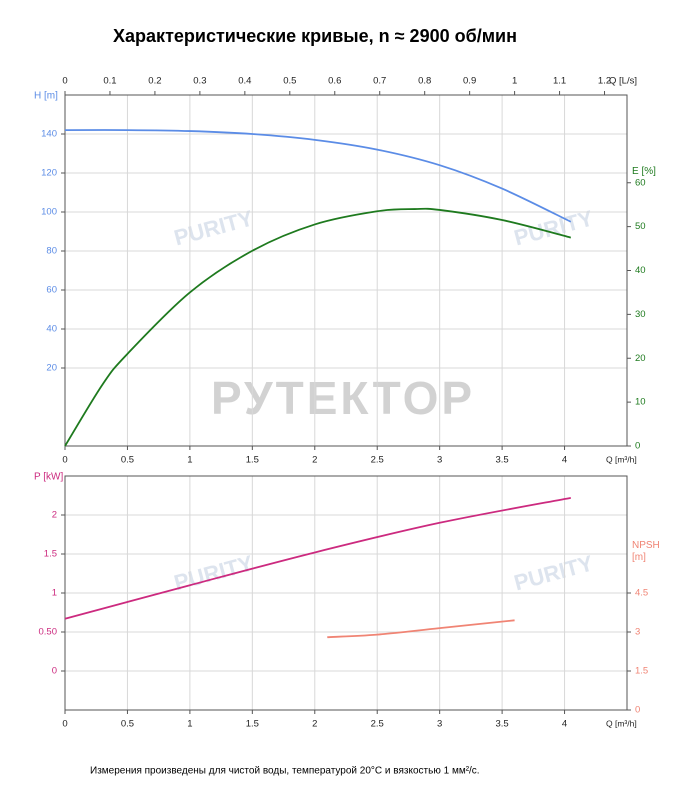 The image size is (687, 800). What do you see at coordinates (623, 81) in the screenshot?
I see `x2-axis-label: Q [L/s]` at bounding box center [623, 81].